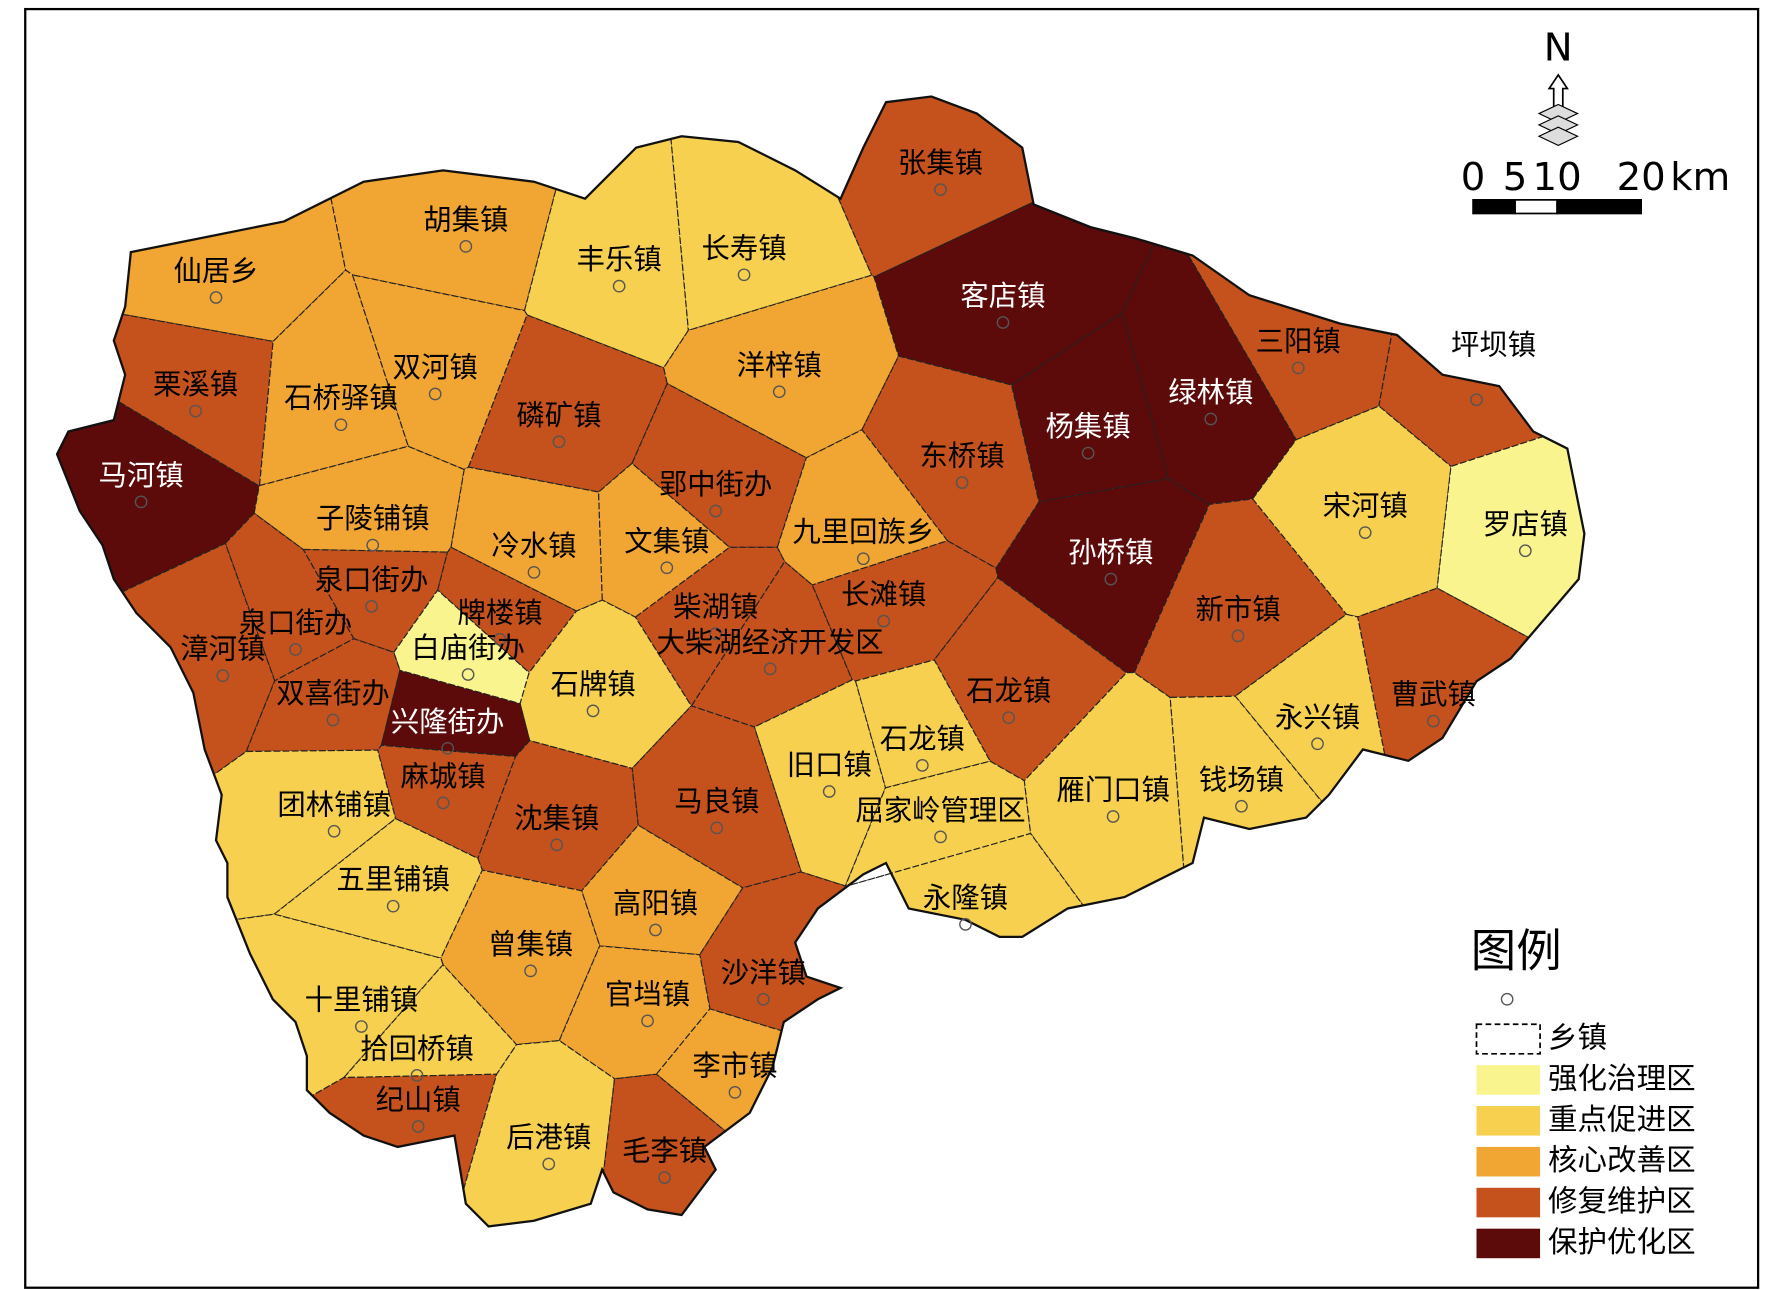 The image size is (1772, 1290). What do you see at coordinates (1210, 392) in the screenshot?
I see `town-label: 绿林镇` at bounding box center [1210, 392].